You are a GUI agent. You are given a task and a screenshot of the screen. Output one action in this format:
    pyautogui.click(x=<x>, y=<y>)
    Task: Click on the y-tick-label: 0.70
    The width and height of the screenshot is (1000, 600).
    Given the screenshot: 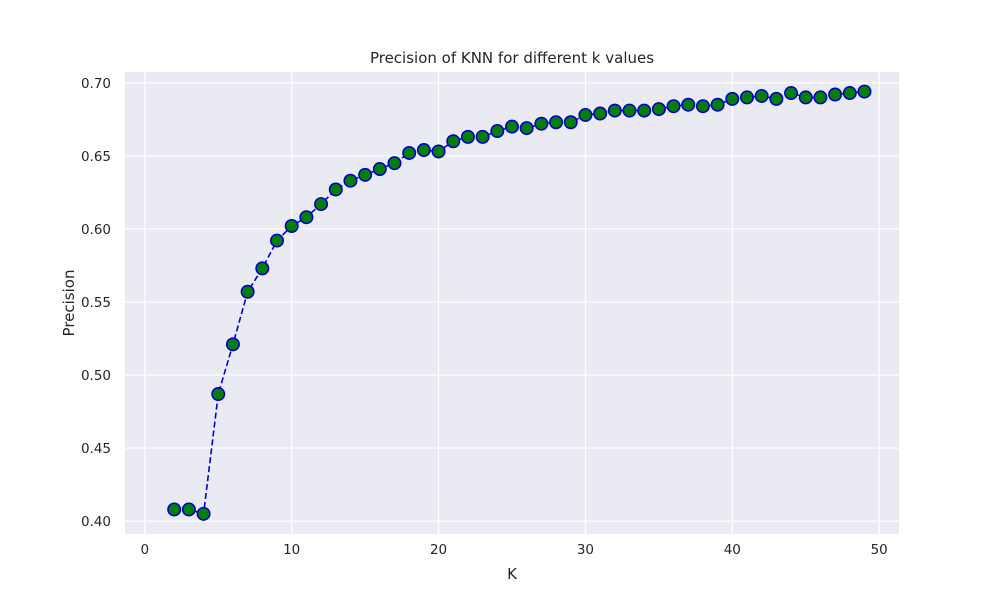 What is the action you would take?
    pyautogui.click(x=96, y=84)
    